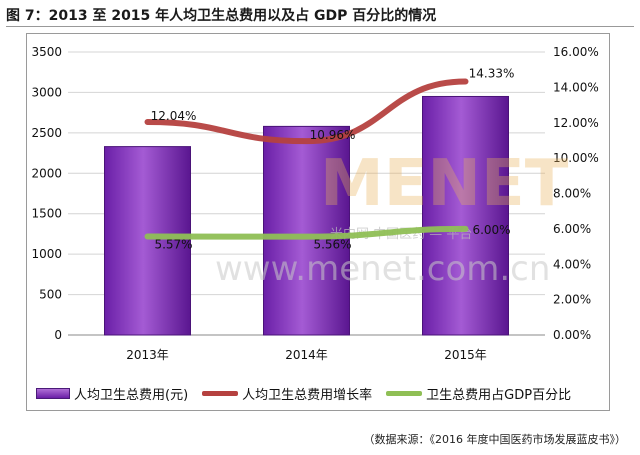  What do you see at coordinates (220, 393) in the screenshot?
I see `legend-growth-swatch` at bounding box center [220, 393].